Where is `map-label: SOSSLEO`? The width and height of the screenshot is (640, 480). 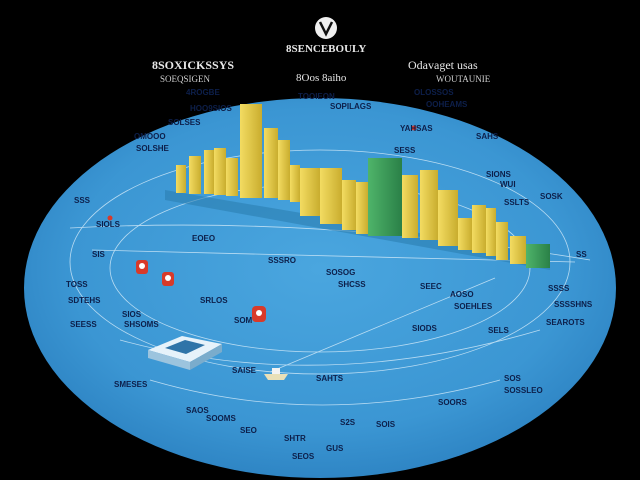
map-label: SOSSLEO is located at coordinates (523, 390).